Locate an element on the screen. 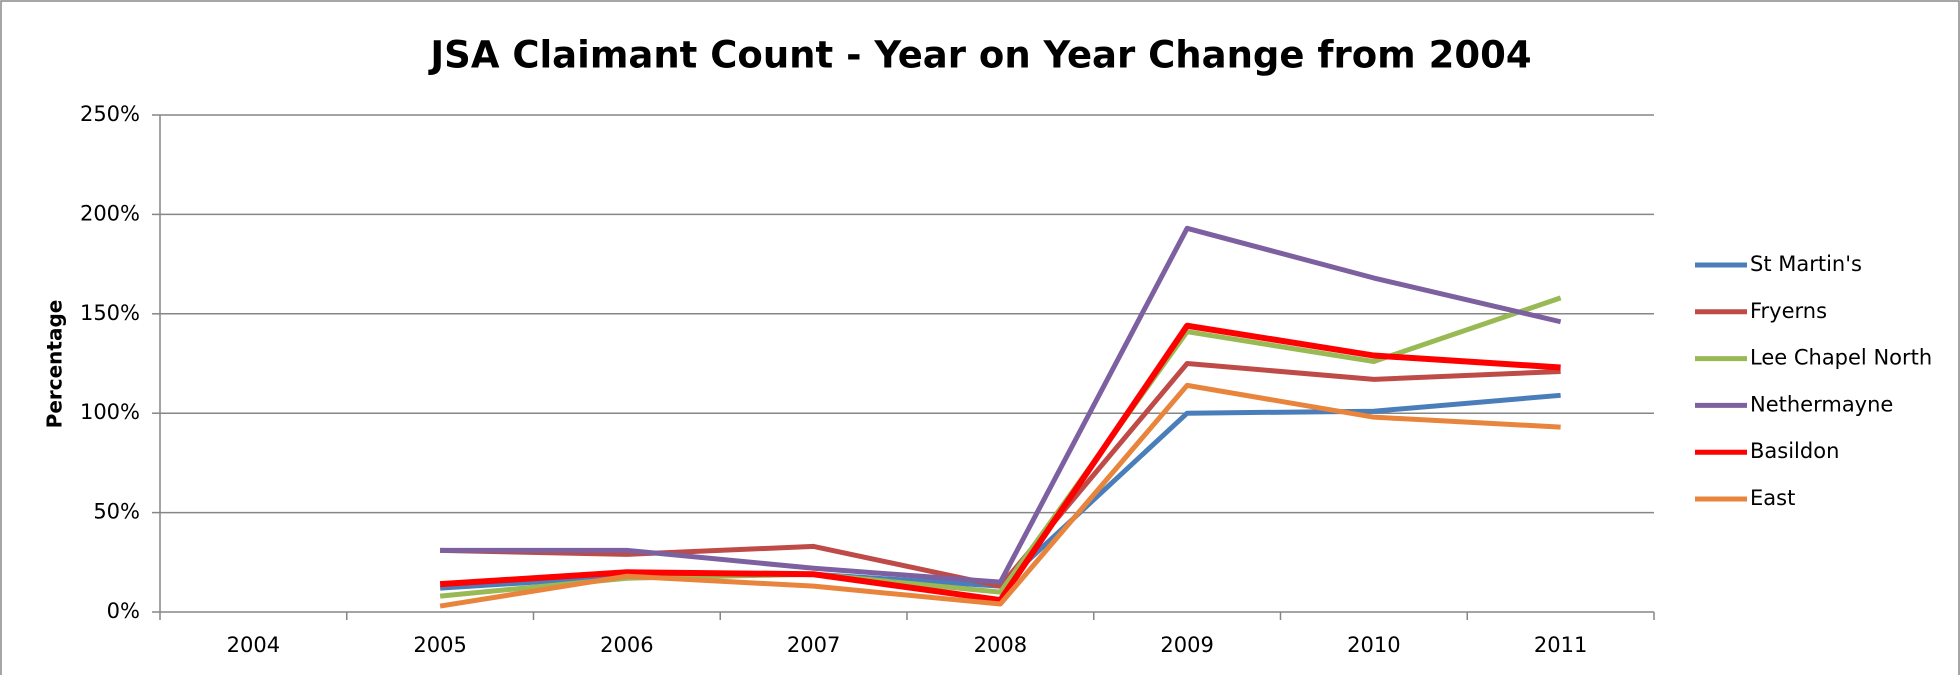 The width and height of the screenshot is (1960, 675). y-tick-label: 0% is located at coordinates (123, 611).